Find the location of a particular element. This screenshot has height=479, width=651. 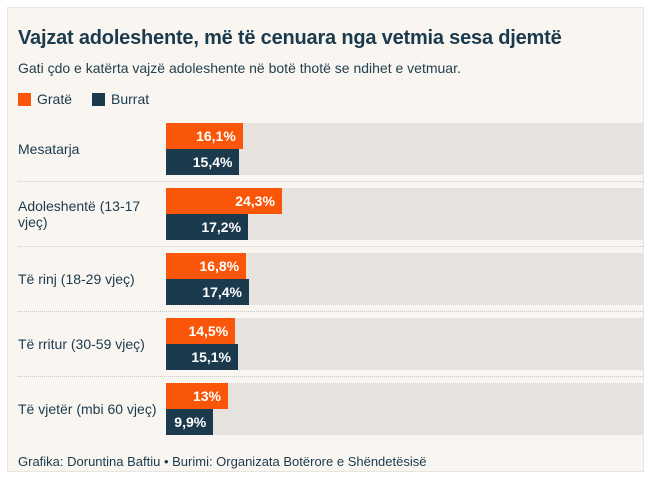

bar-burrat: 17,2% is located at coordinates (207, 227).